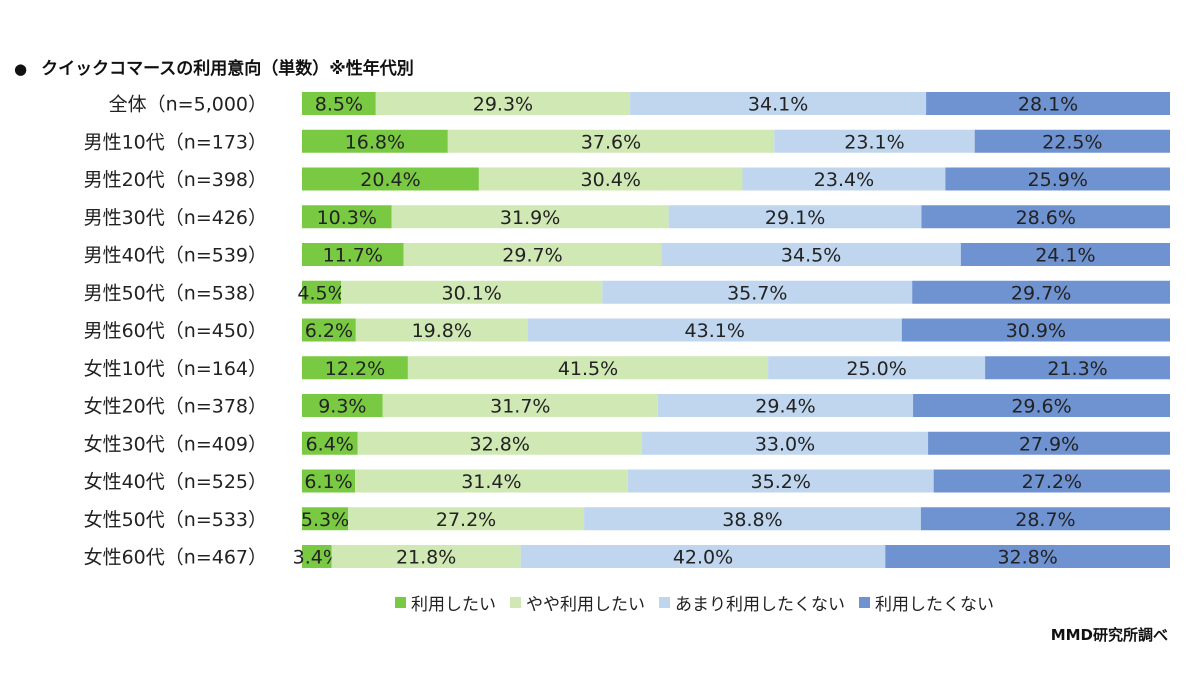  Describe the element at coordinates (175, 407) in the screenshot. I see `category-label: 女性20代（n=378）` at that location.